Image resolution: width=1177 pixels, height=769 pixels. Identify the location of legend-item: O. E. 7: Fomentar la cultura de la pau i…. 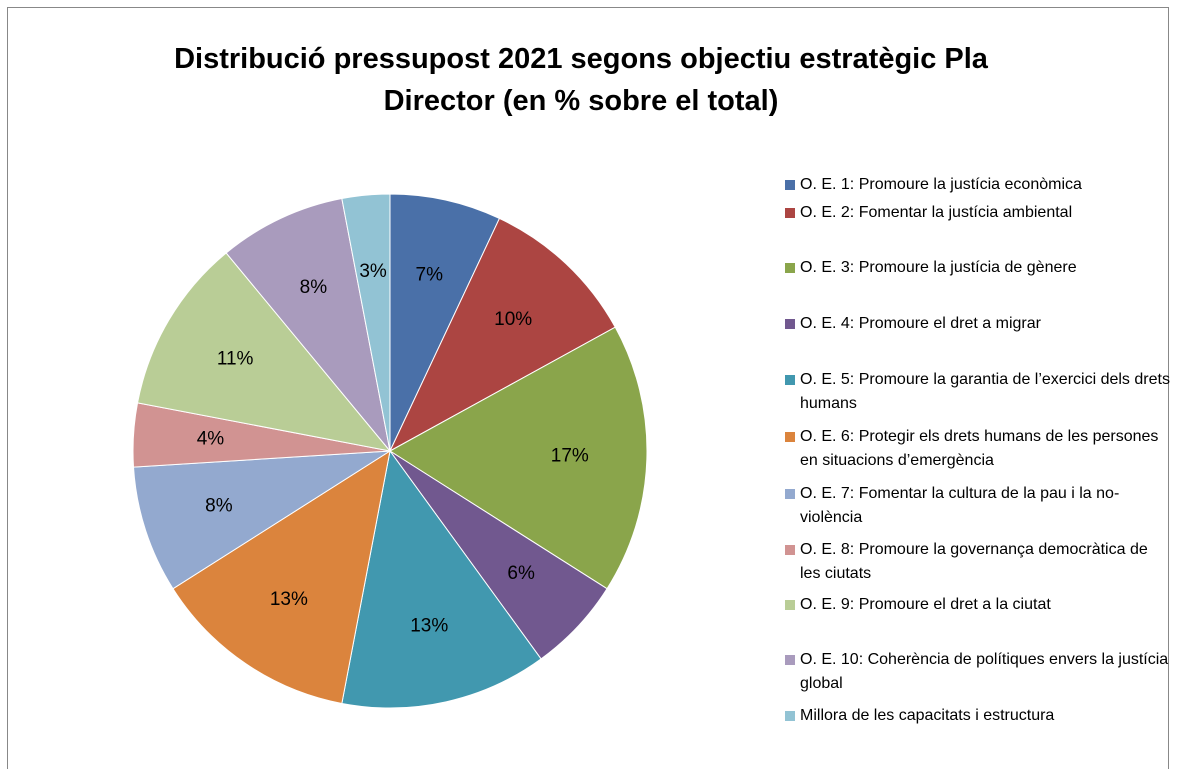
(977, 506).